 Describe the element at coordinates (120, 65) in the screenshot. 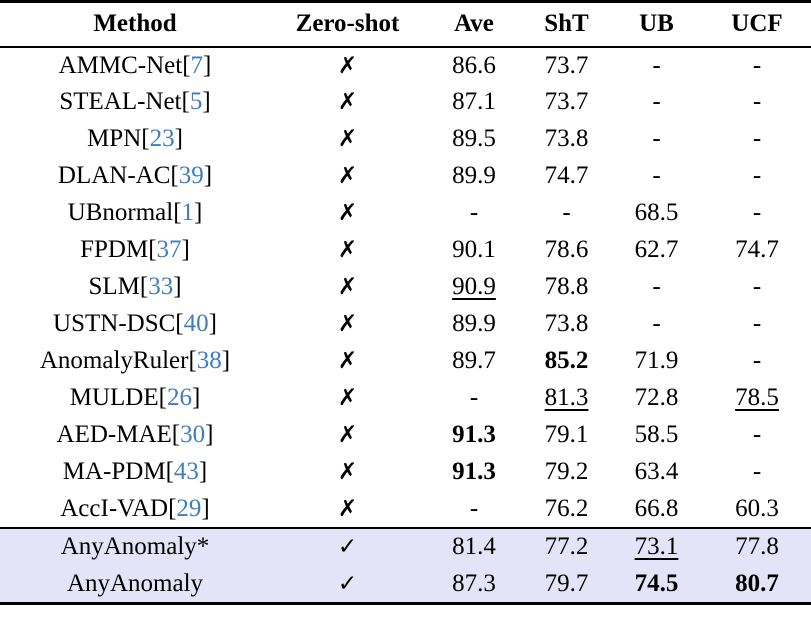

I see `method-label: AMMC-Net` at that location.